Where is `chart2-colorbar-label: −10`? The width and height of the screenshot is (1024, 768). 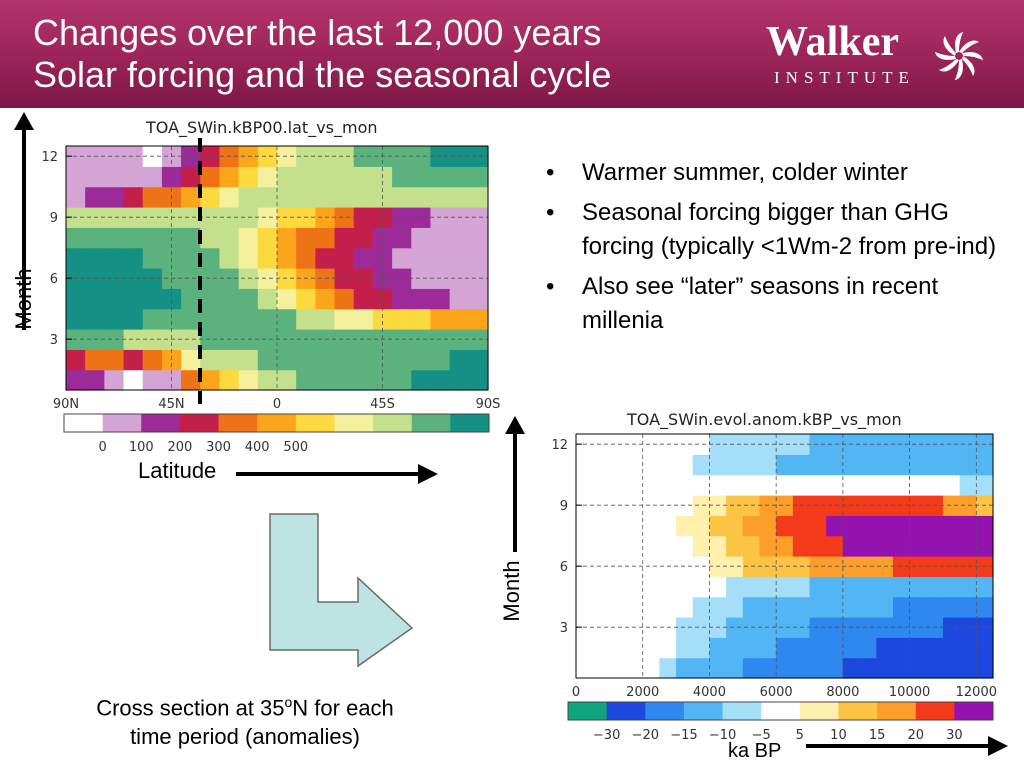 chart2-colorbar-label: −10 is located at coordinates (722, 735).